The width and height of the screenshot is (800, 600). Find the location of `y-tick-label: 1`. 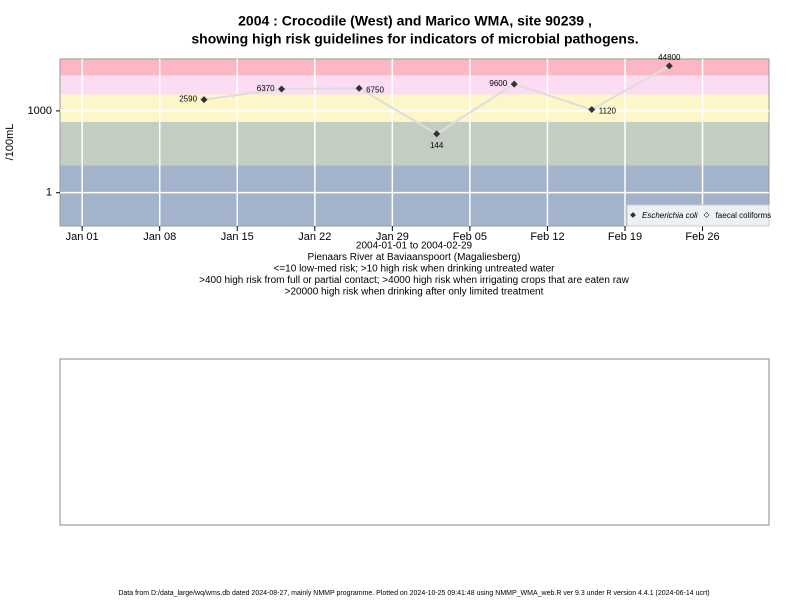

y-tick-label: 1 is located at coordinates (49, 193).